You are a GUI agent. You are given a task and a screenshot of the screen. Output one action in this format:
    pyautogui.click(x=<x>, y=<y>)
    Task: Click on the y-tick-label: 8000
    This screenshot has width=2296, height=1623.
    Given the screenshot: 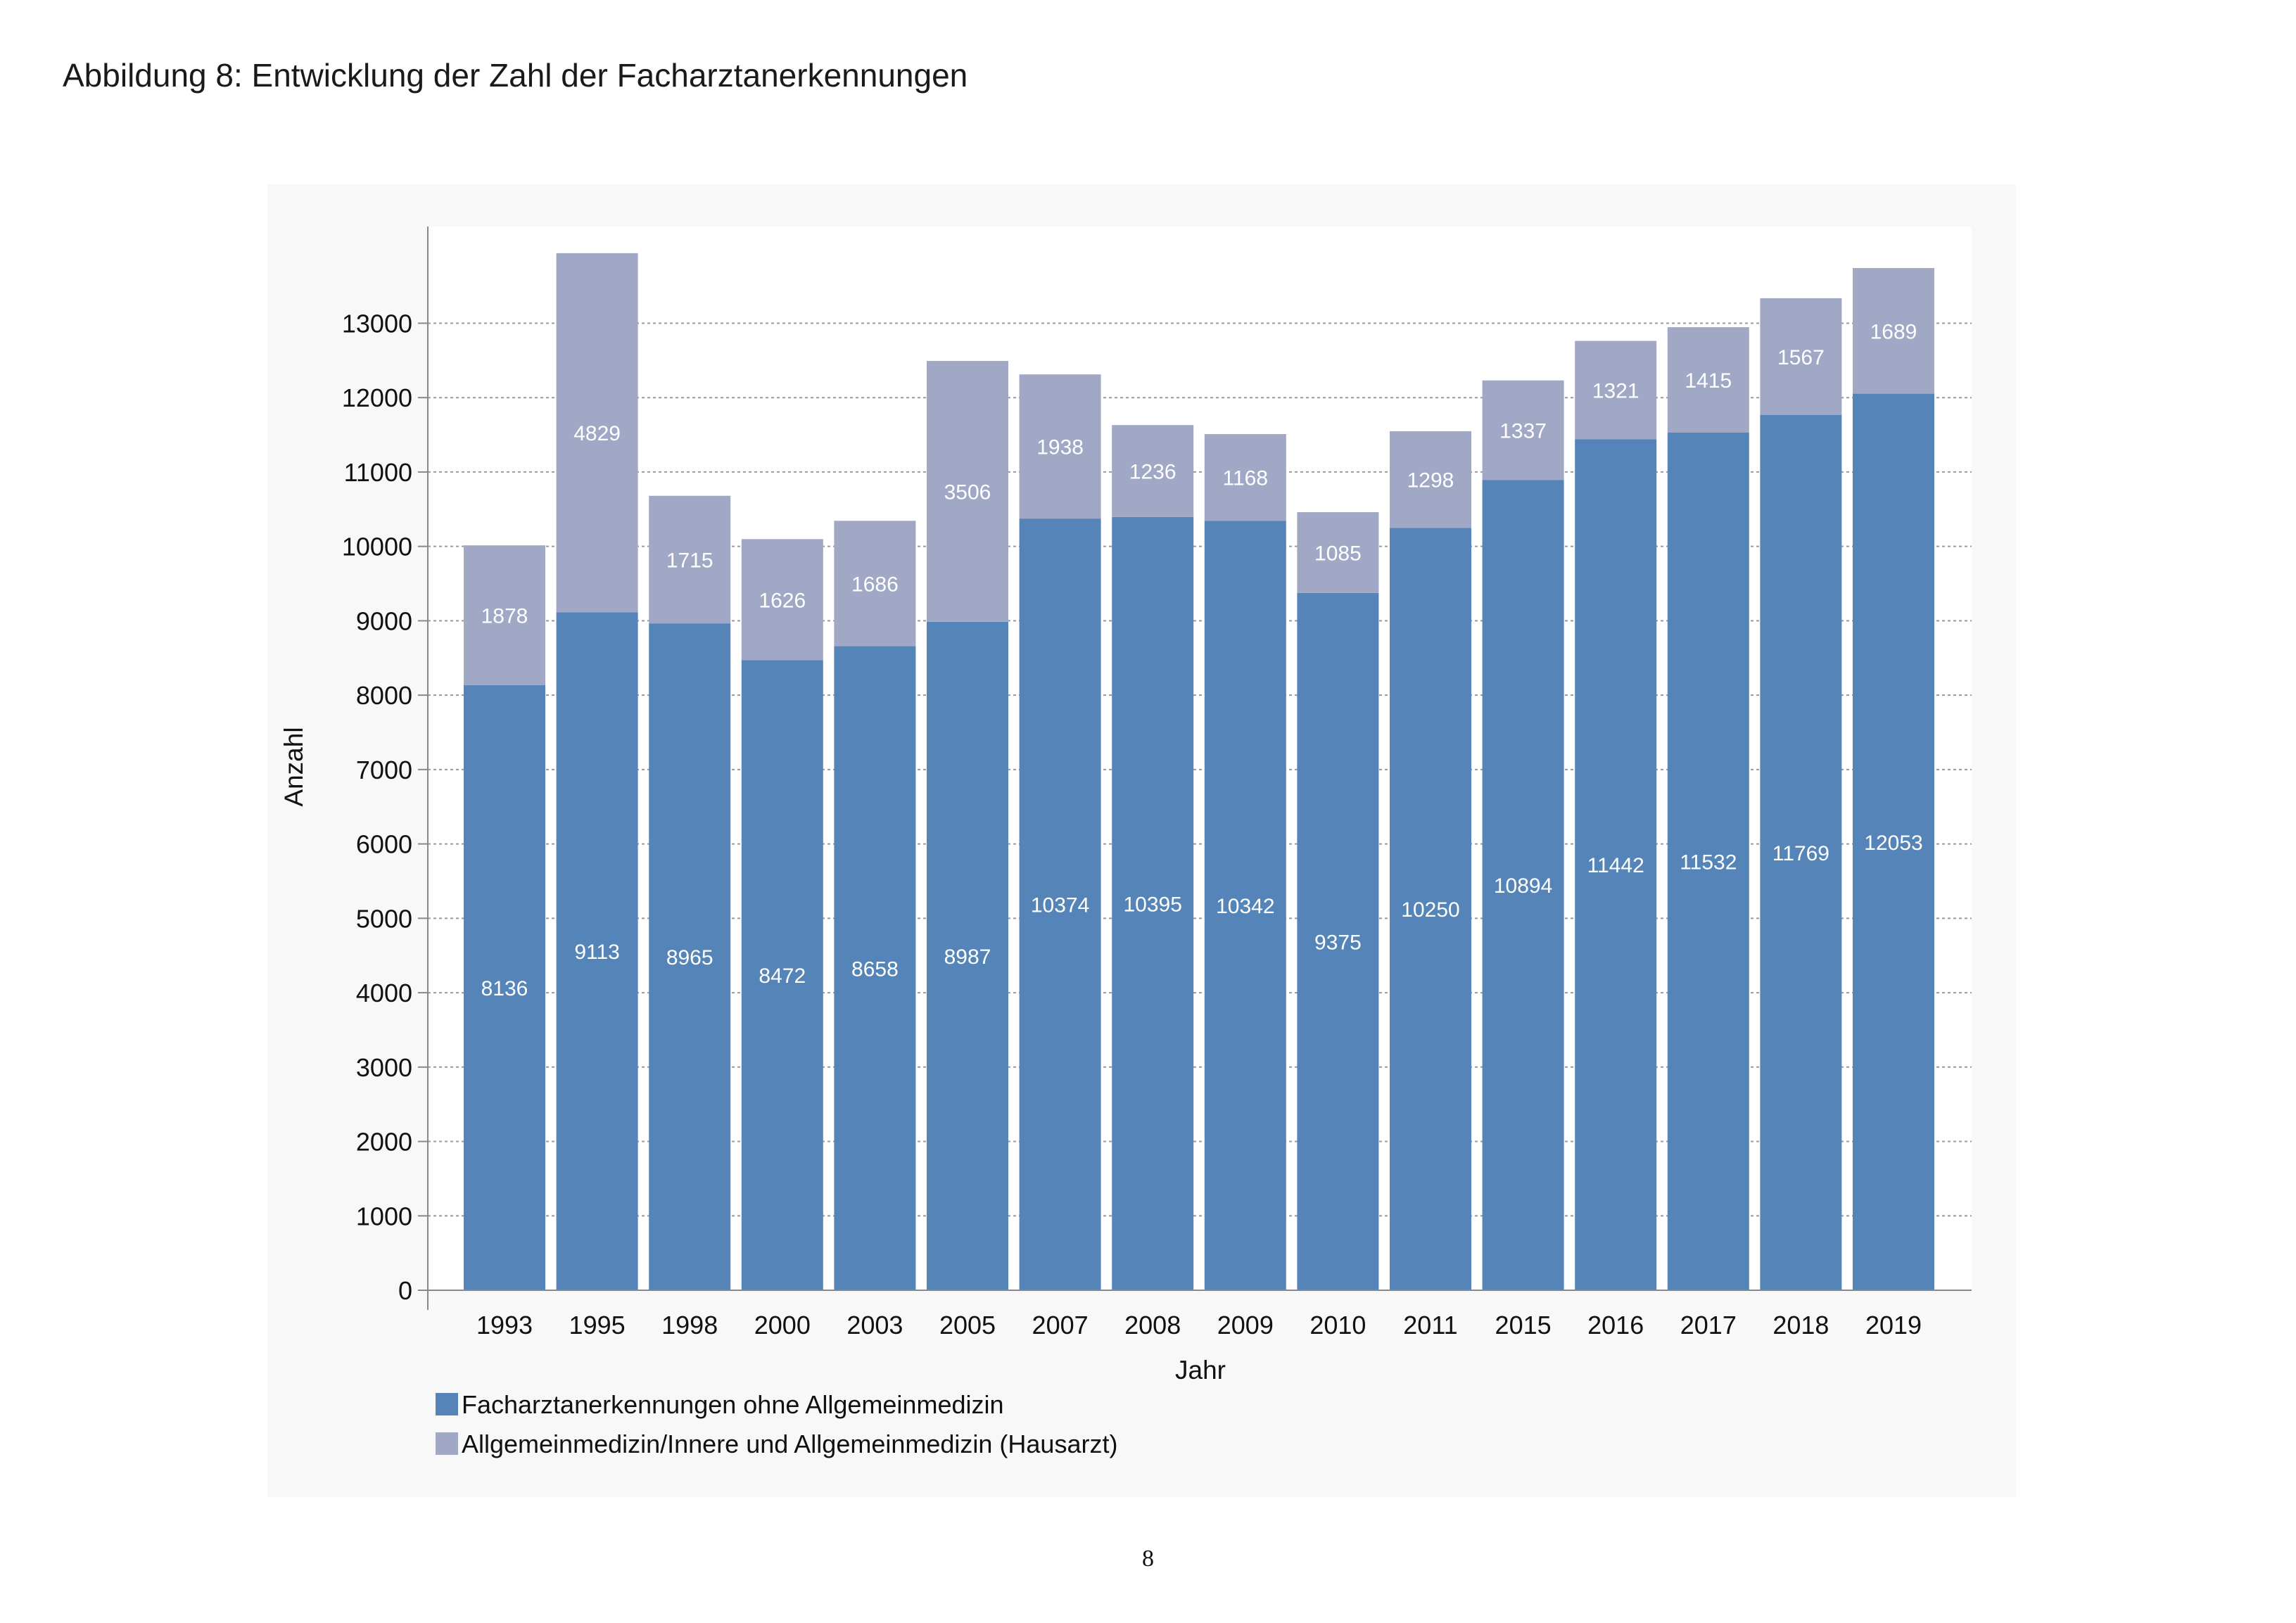 What is the action you would take?
    pyautogui.click(x=384, y=695)
    